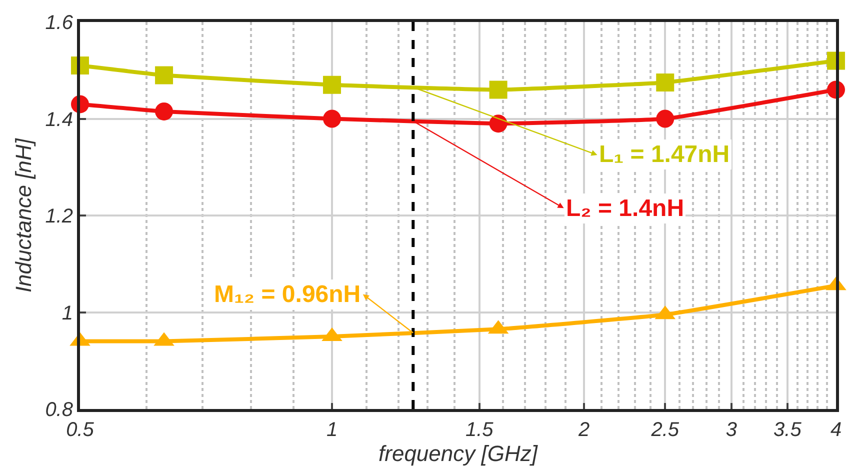 Image resolution: width=866 pixels, height=474 pixels. What do you see at coordinates (67, 313) in the screenshot?
I see `y-tick-label: 1` at bounding box center [67, 313].